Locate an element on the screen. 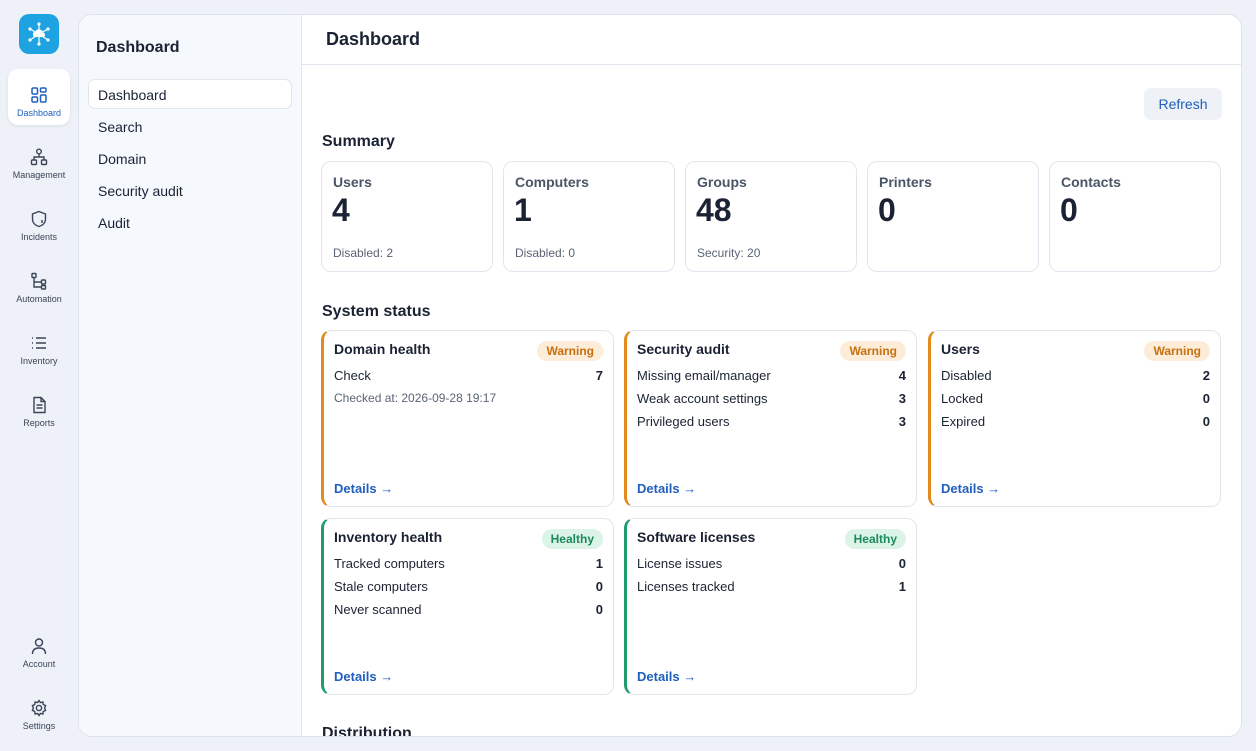 The height and width of the screenshot is (751, 1256). stat-sub: Disabled: 0 is located at coordinates (545, 253).